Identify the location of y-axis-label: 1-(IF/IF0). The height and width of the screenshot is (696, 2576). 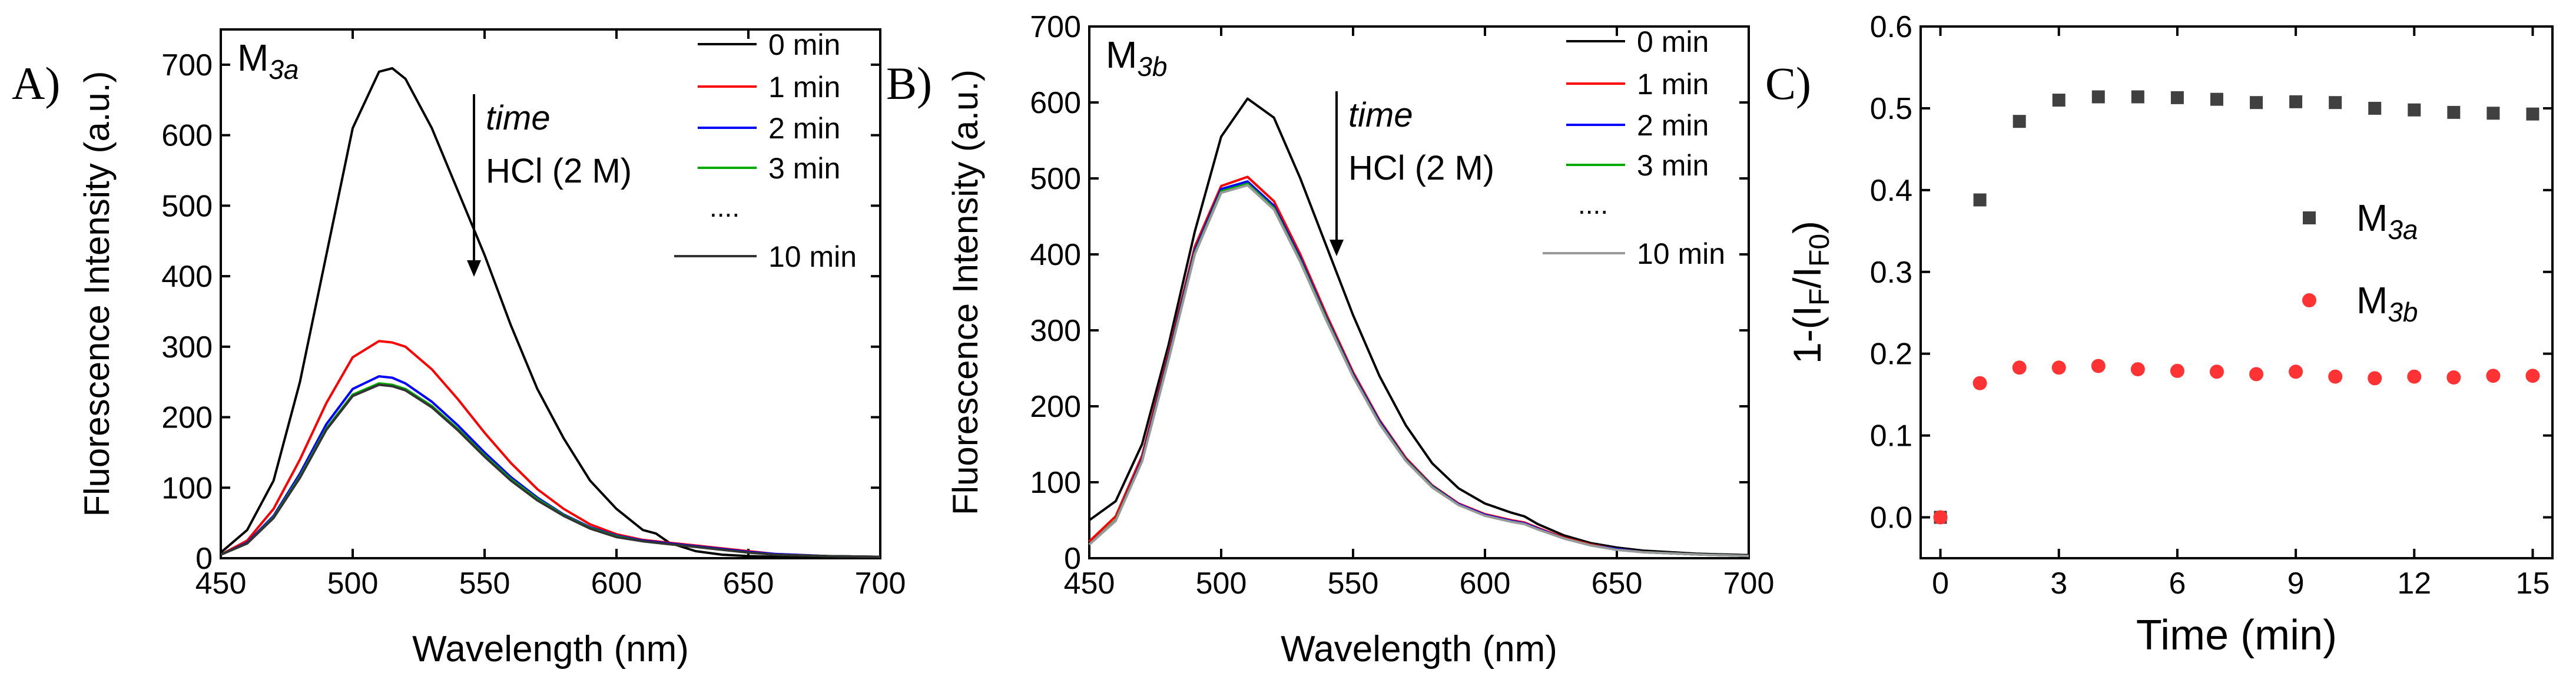
(1810, 292).